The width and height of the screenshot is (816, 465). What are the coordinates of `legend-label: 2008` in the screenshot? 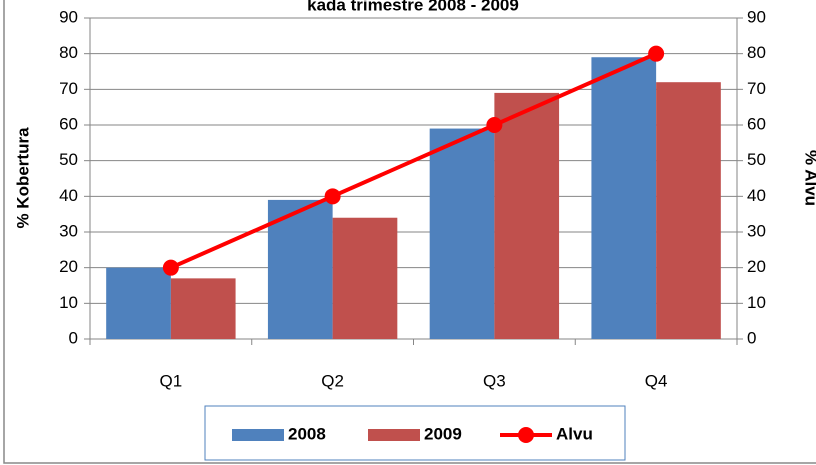 It's located at (307, 433).